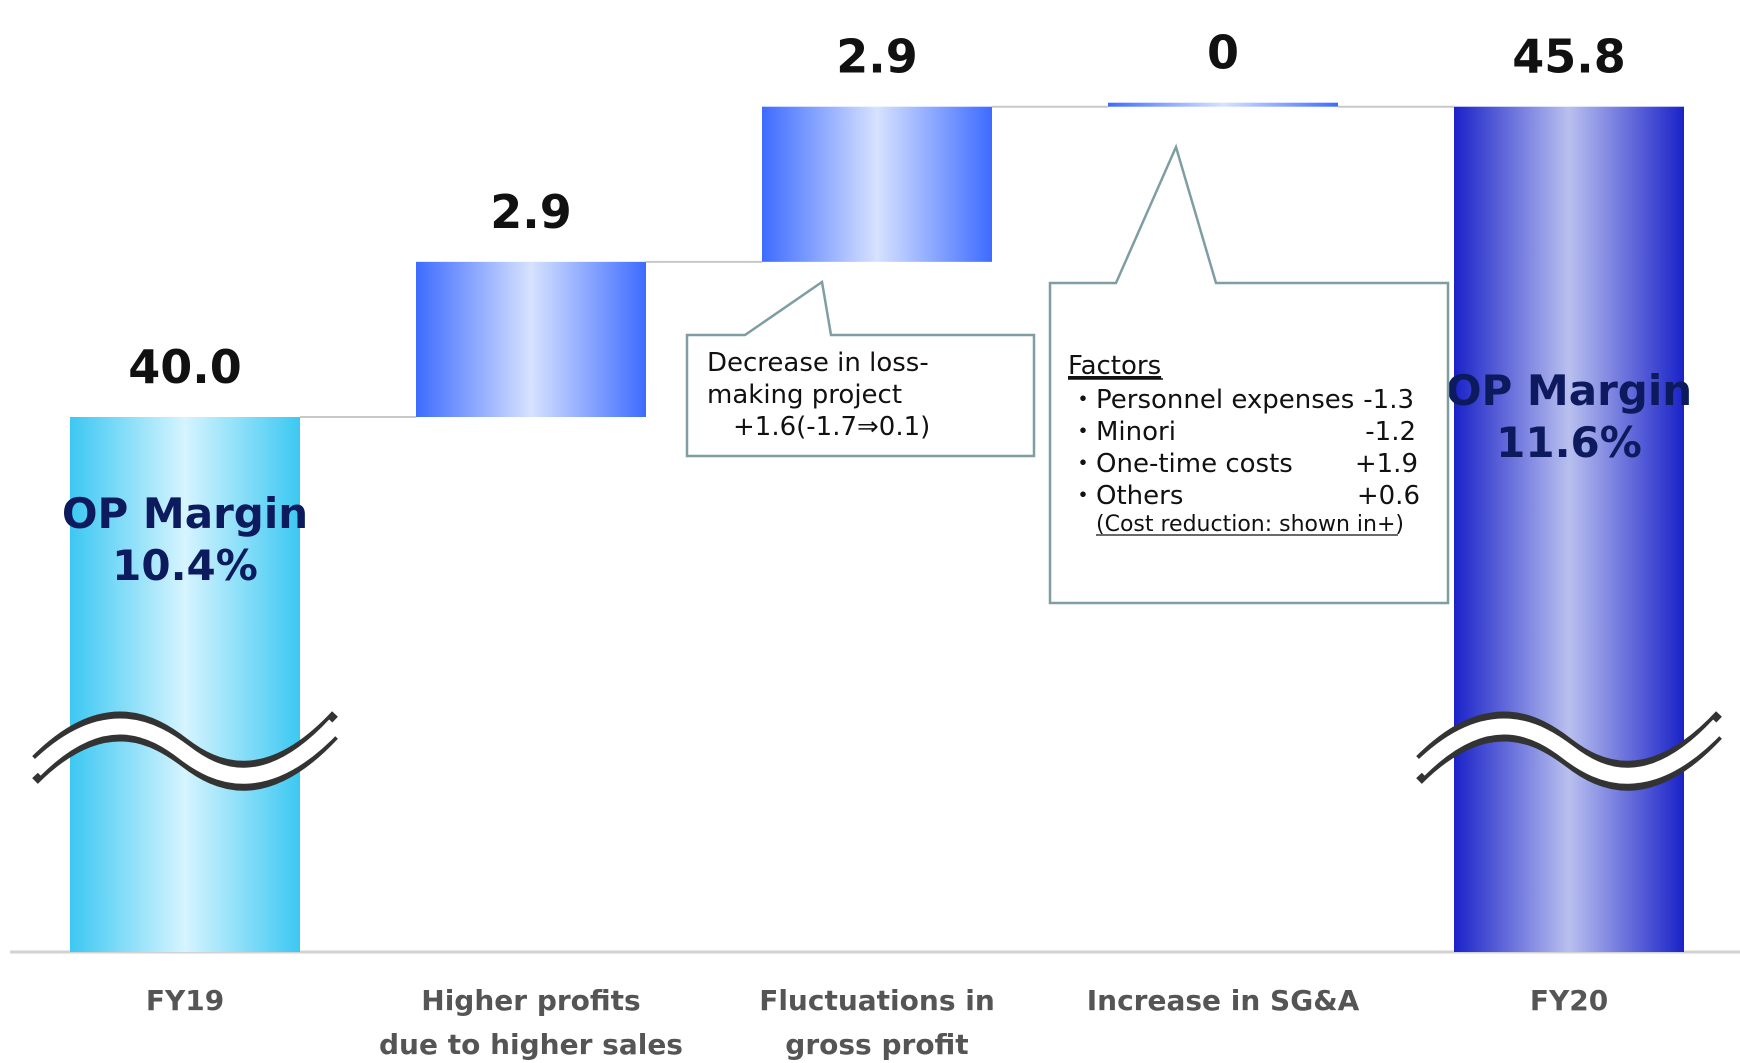 This screenshot has height=1063, width=1740. Describe the element at coordinates (1250, 524) in the screenshot. I see `factors-note: (Cost reduction: shown in+)` at that location.